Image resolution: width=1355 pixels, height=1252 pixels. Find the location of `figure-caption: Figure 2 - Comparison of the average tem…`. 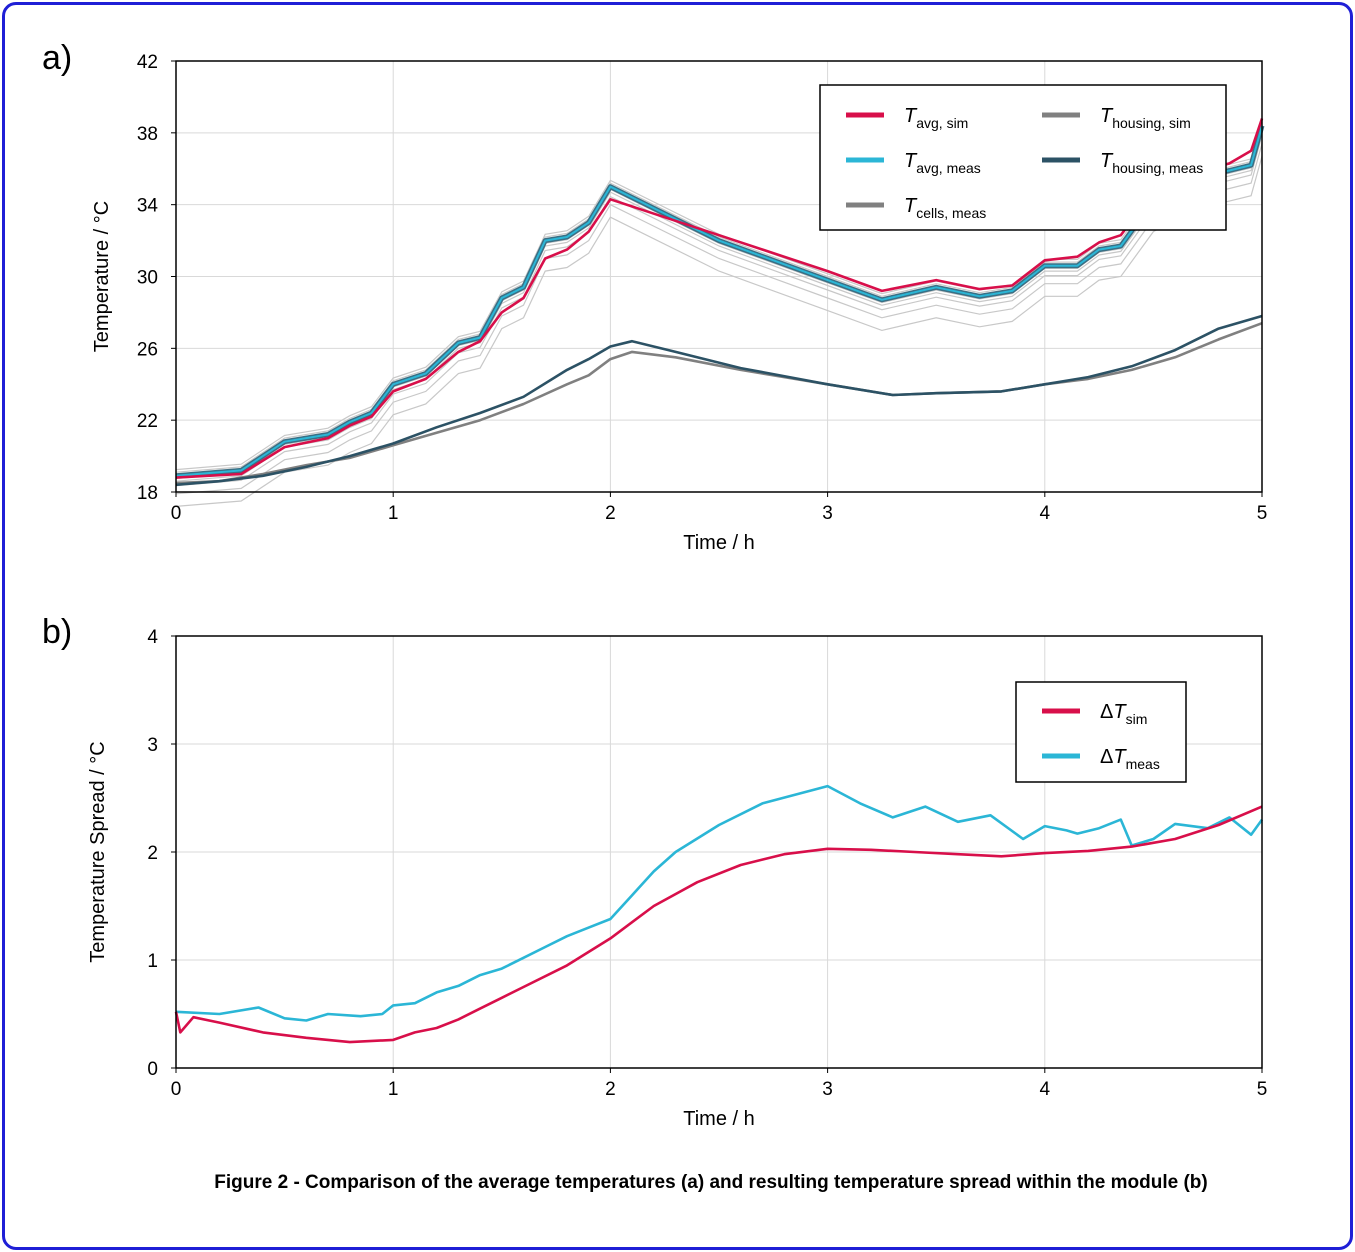

figure-caption: Figure 2 - Comparison of the average tem… is located at coordinates (711, 1182).